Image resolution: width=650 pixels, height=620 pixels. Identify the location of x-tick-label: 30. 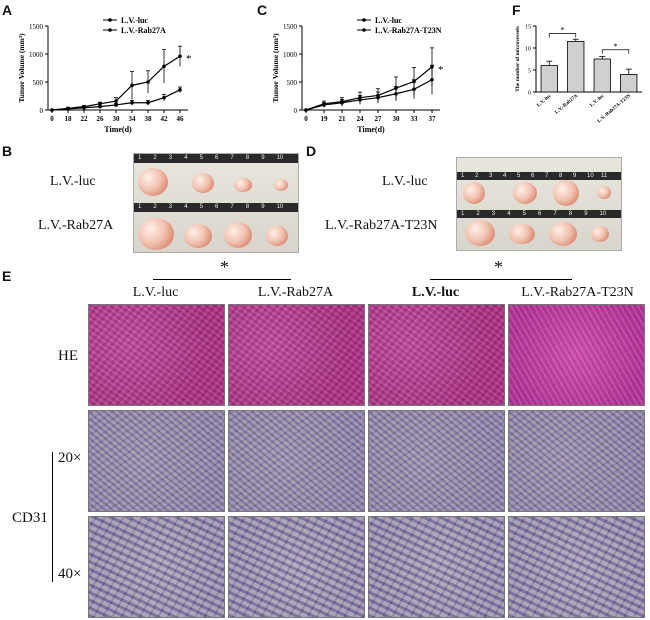
(117, 119).